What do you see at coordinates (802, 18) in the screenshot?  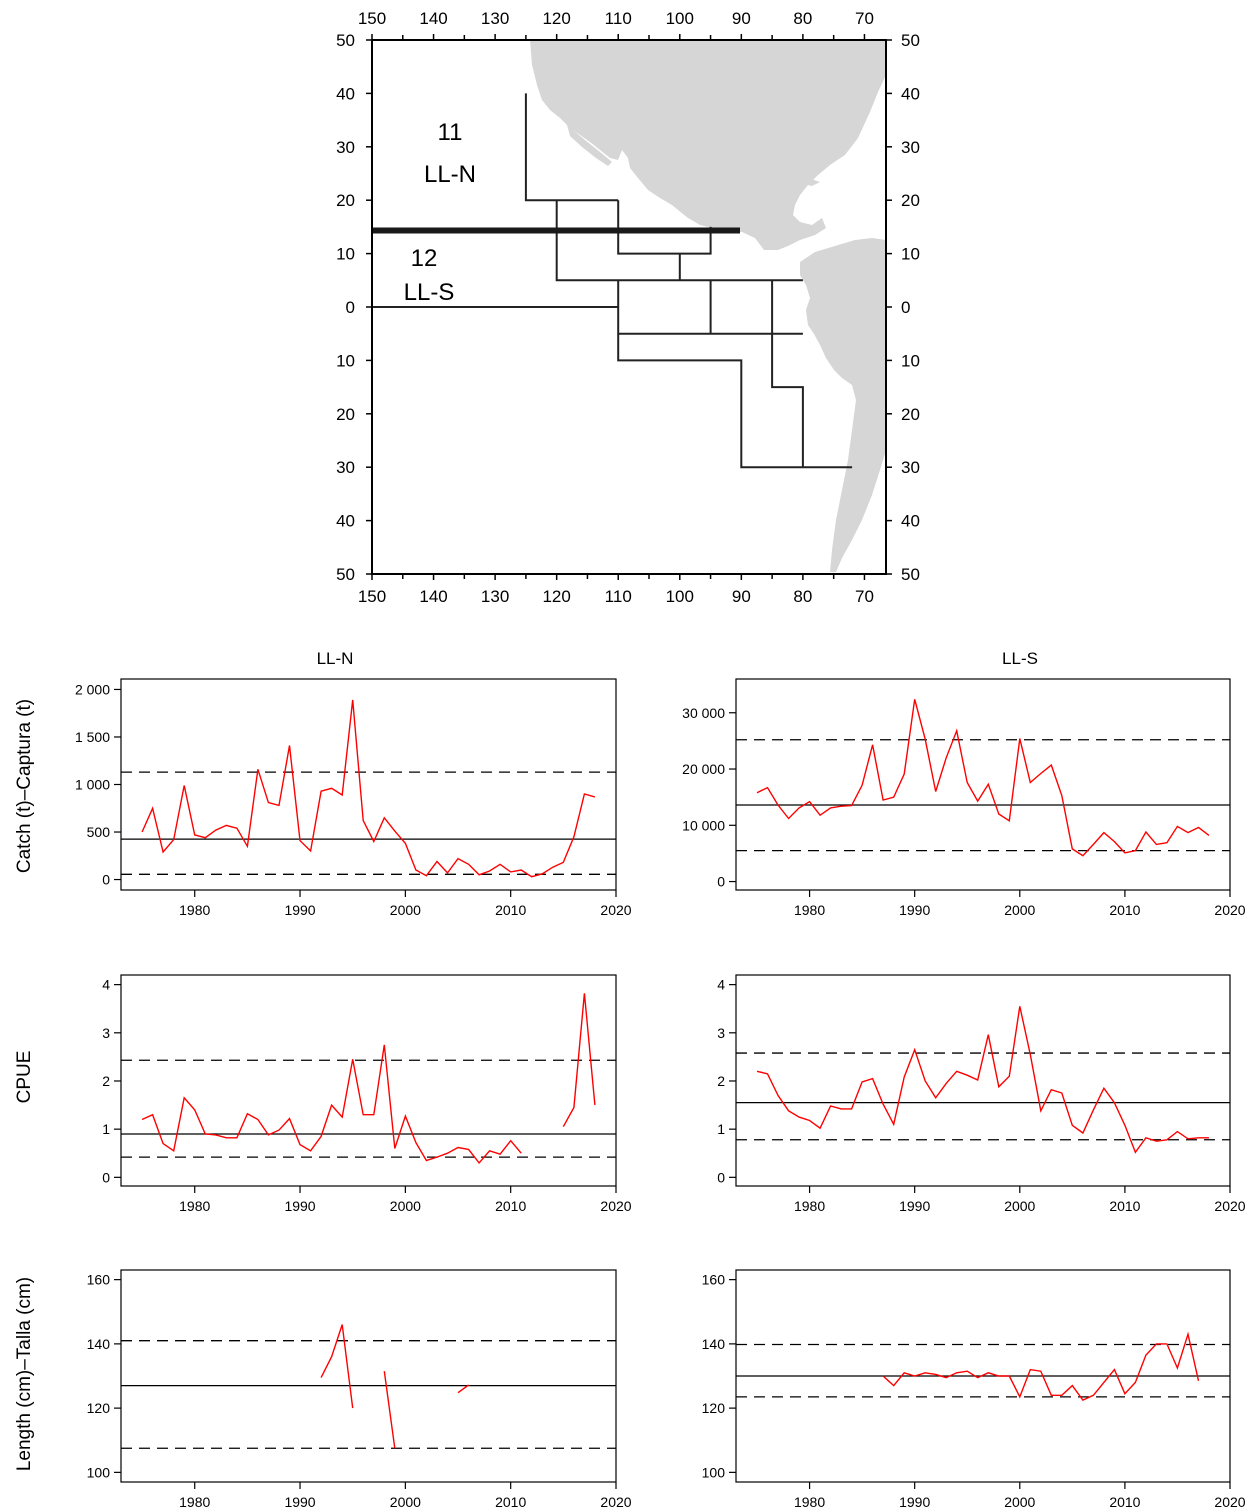 I see `lon-label-top: 80` at bounding box center [802, 18].